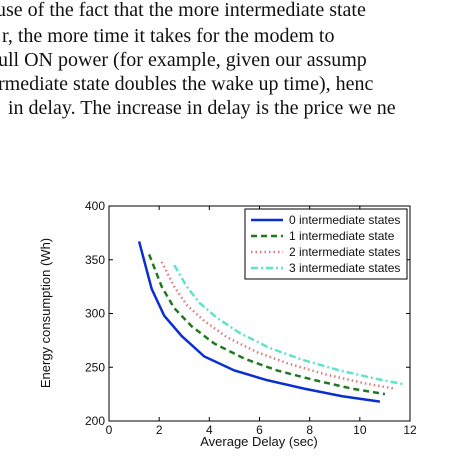 This screenshot has height=474, width=474. Describe the element at coordinates (109, 430) in the screenshot. I see `x-tick-label: 0` at that location.